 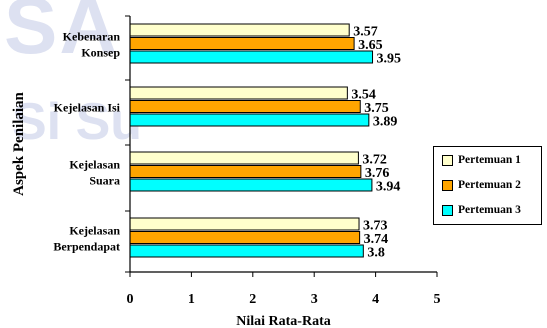 What do you see at coordinates (251, 185) in the screenshot?
I see `bar-pertemuan-3-kejelasan-suara` at bounding box center [251, 185].